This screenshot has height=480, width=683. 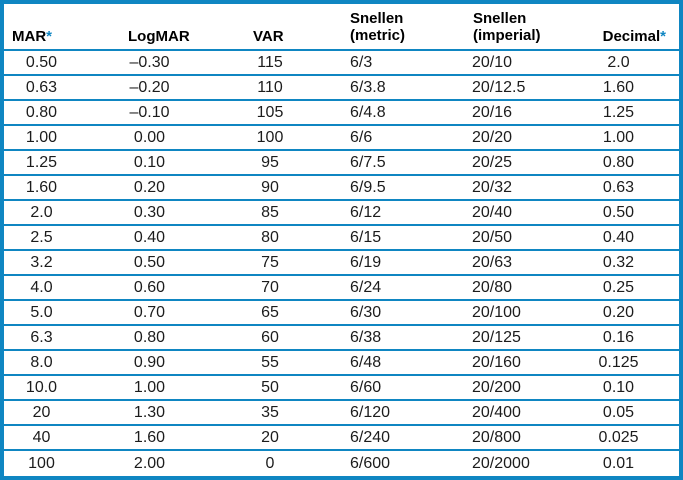 I want to click on column-header-snellen-imperial: Snellen (imperial), so click(x=517, y=26).